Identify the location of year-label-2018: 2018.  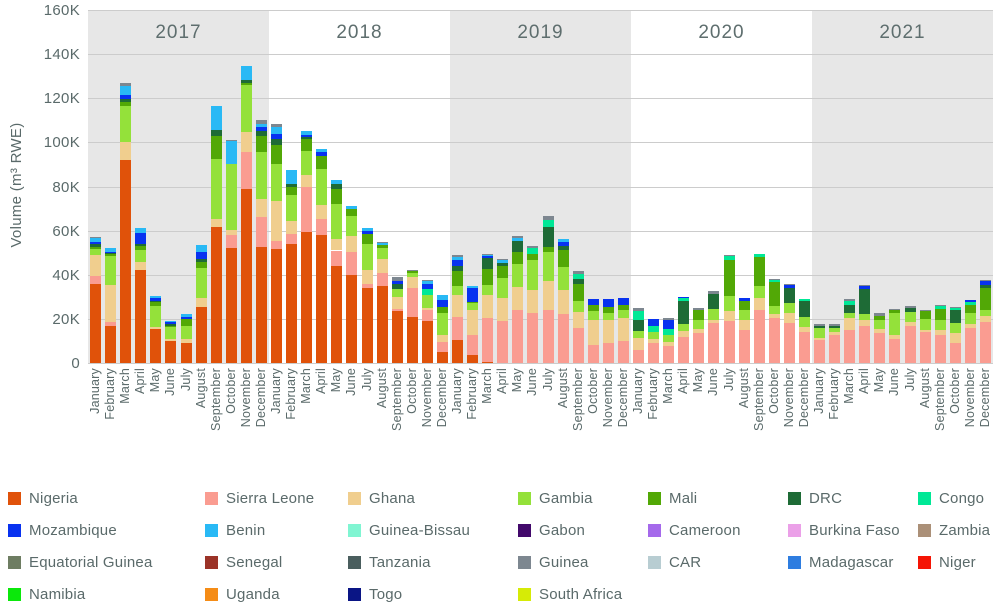
(359, 32).